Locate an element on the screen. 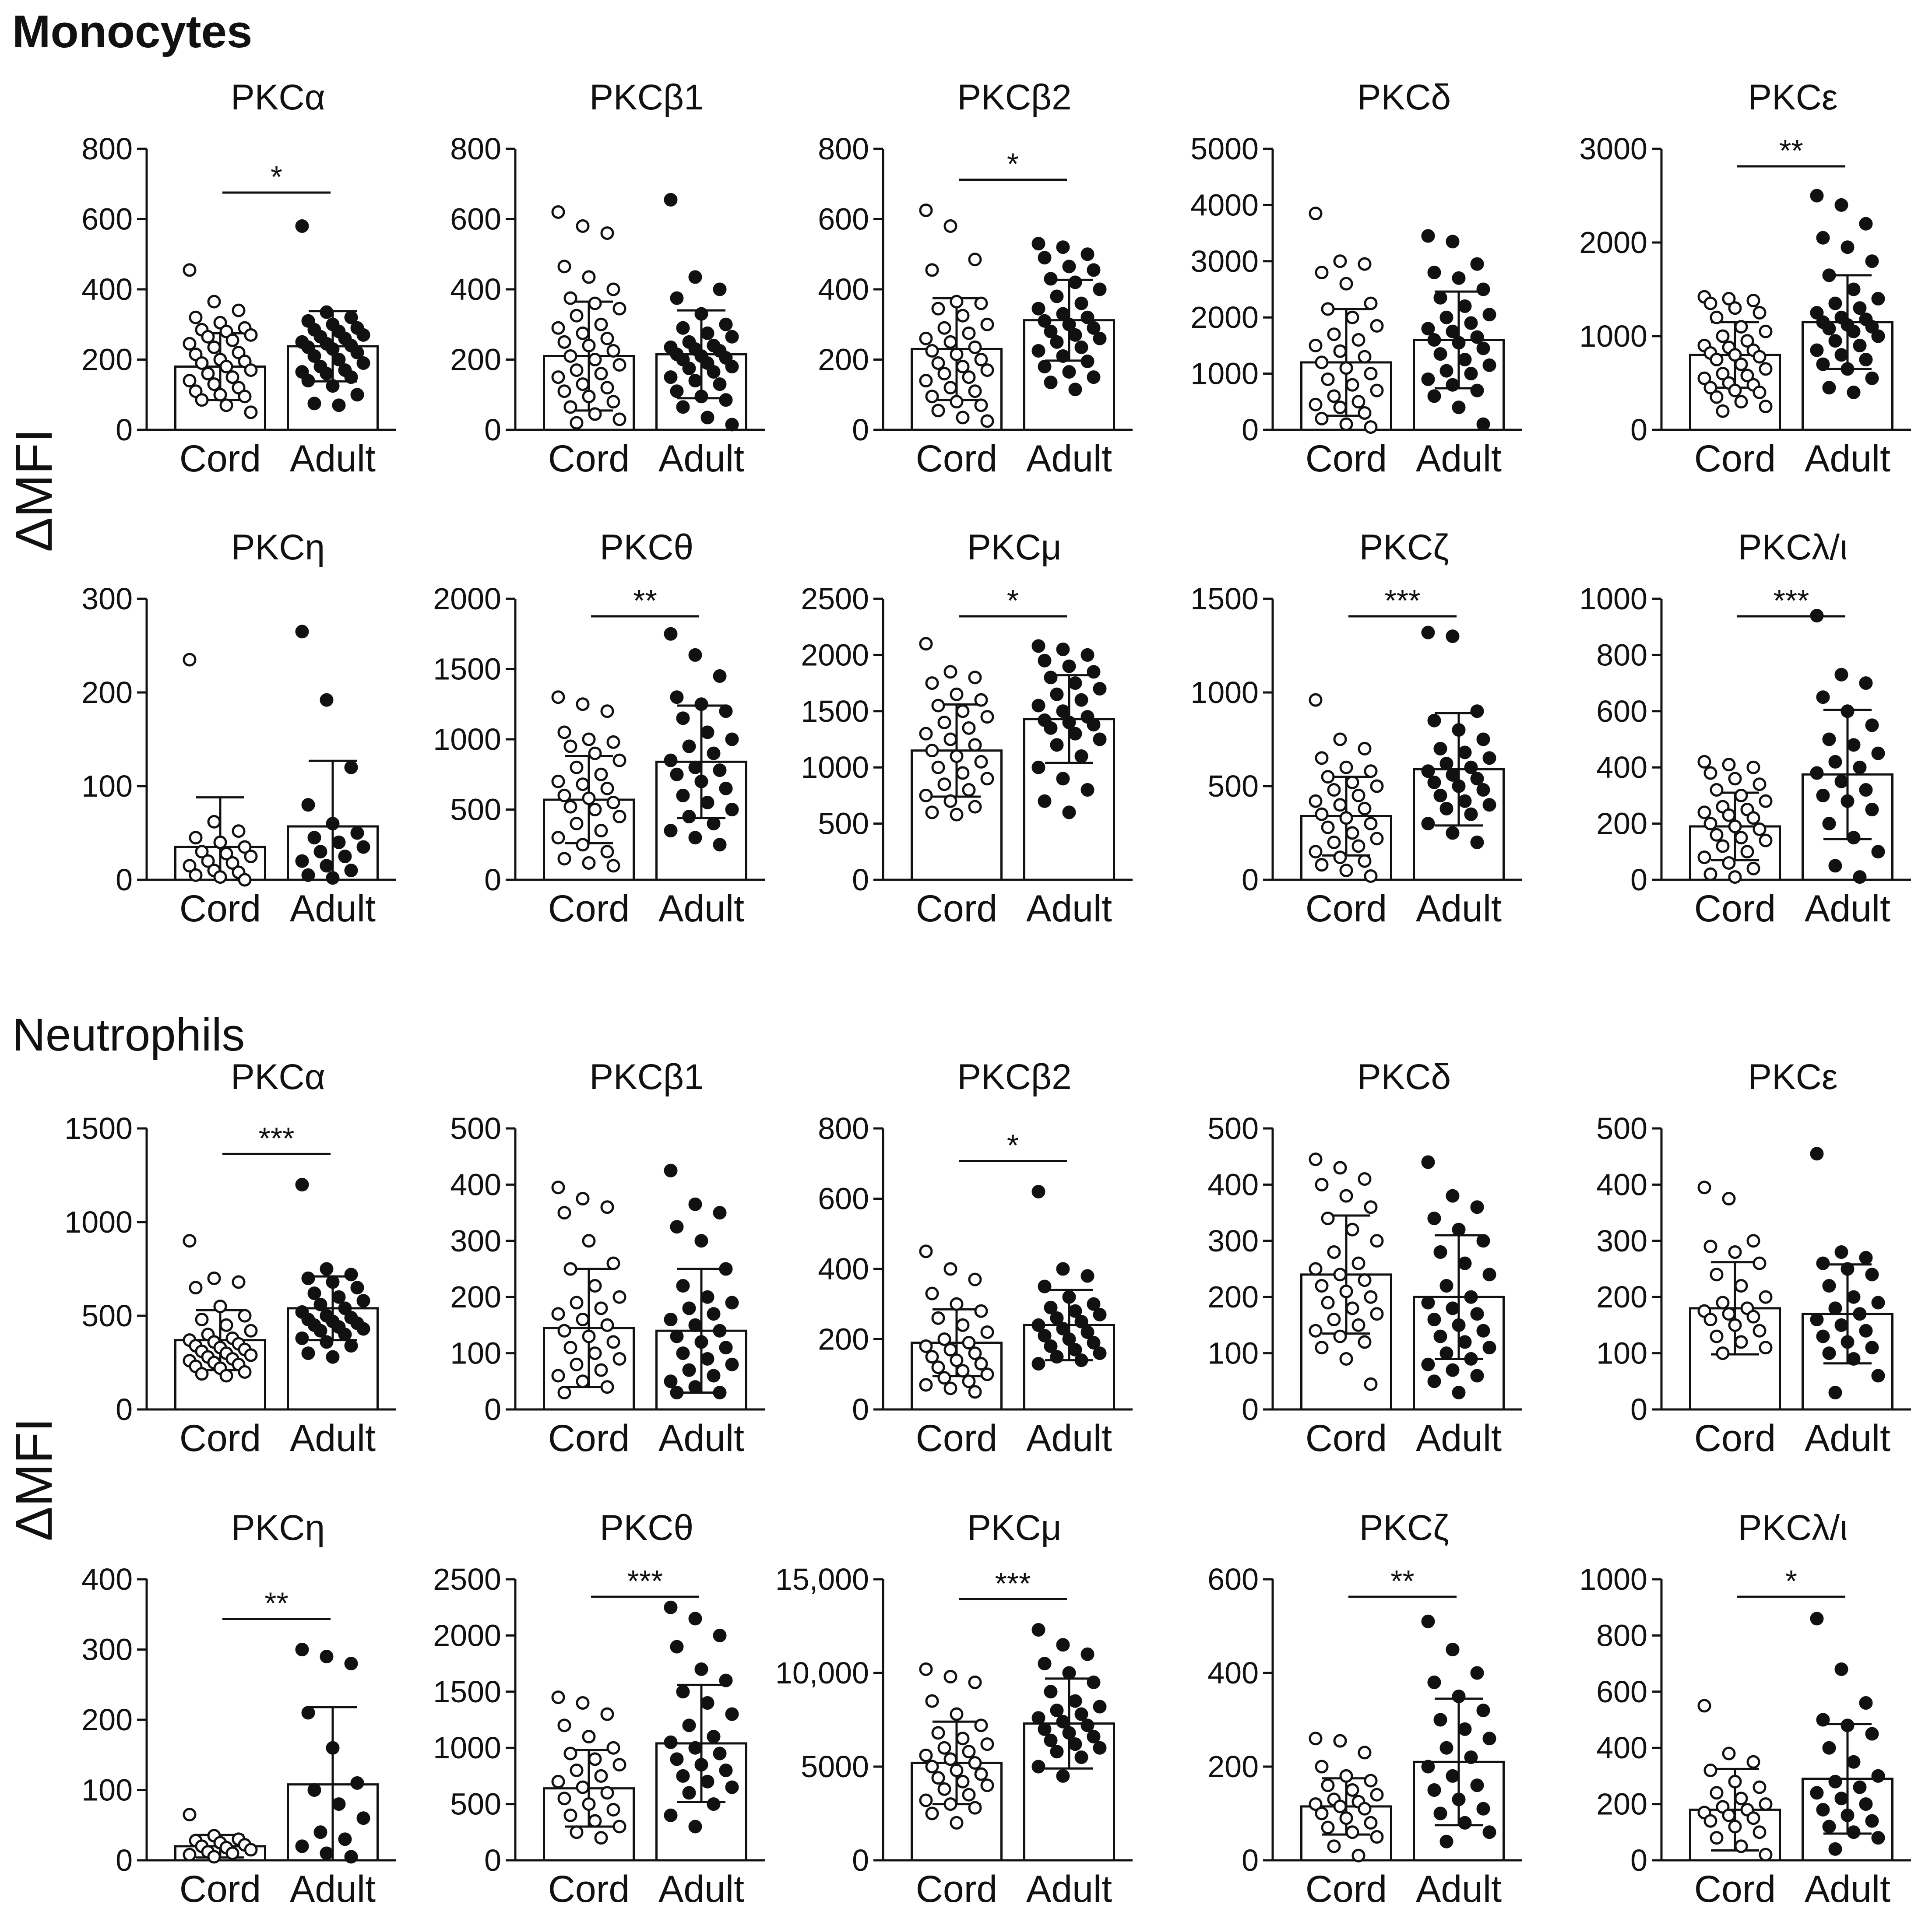 Image resolution: width=1932 pixels, height=1908 pixels. panel-5: PKCη 0 100 200 300 Cord Adult is located at coordinates (238, 728).